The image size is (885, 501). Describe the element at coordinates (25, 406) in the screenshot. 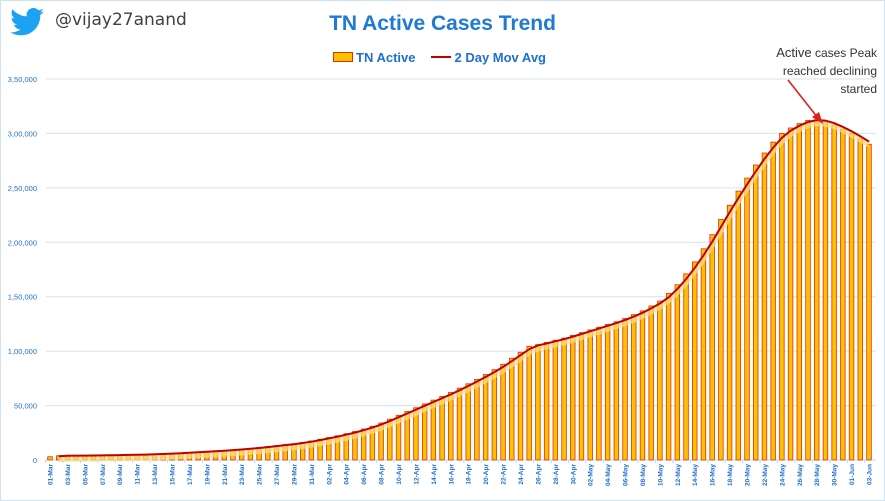

I see `y-tick-label: 50,000` at that location.